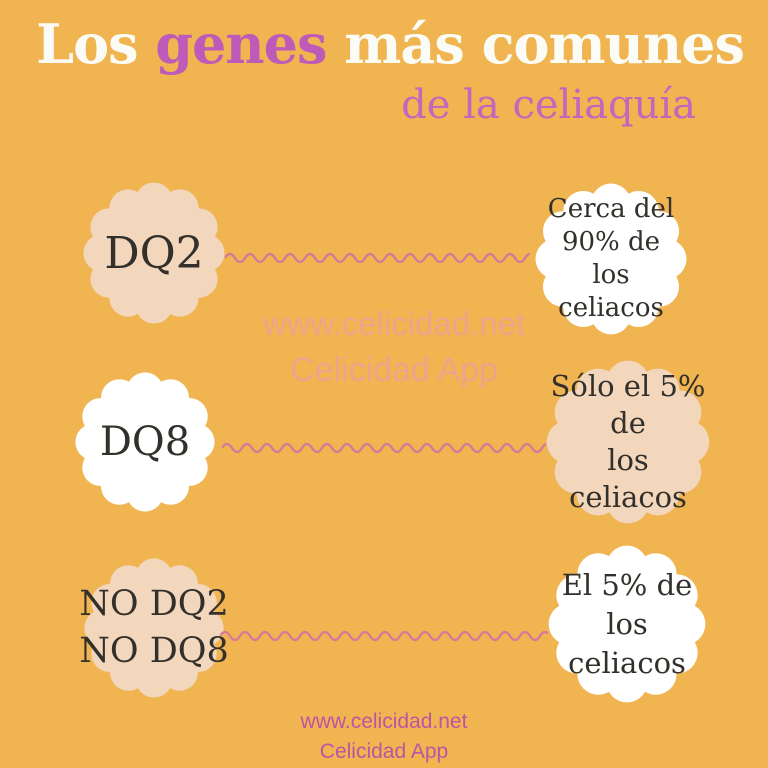 The width and height of the screenshot is (768, 768). I want to click on gene-badge-dq8: DQ8, so click(145, 442).